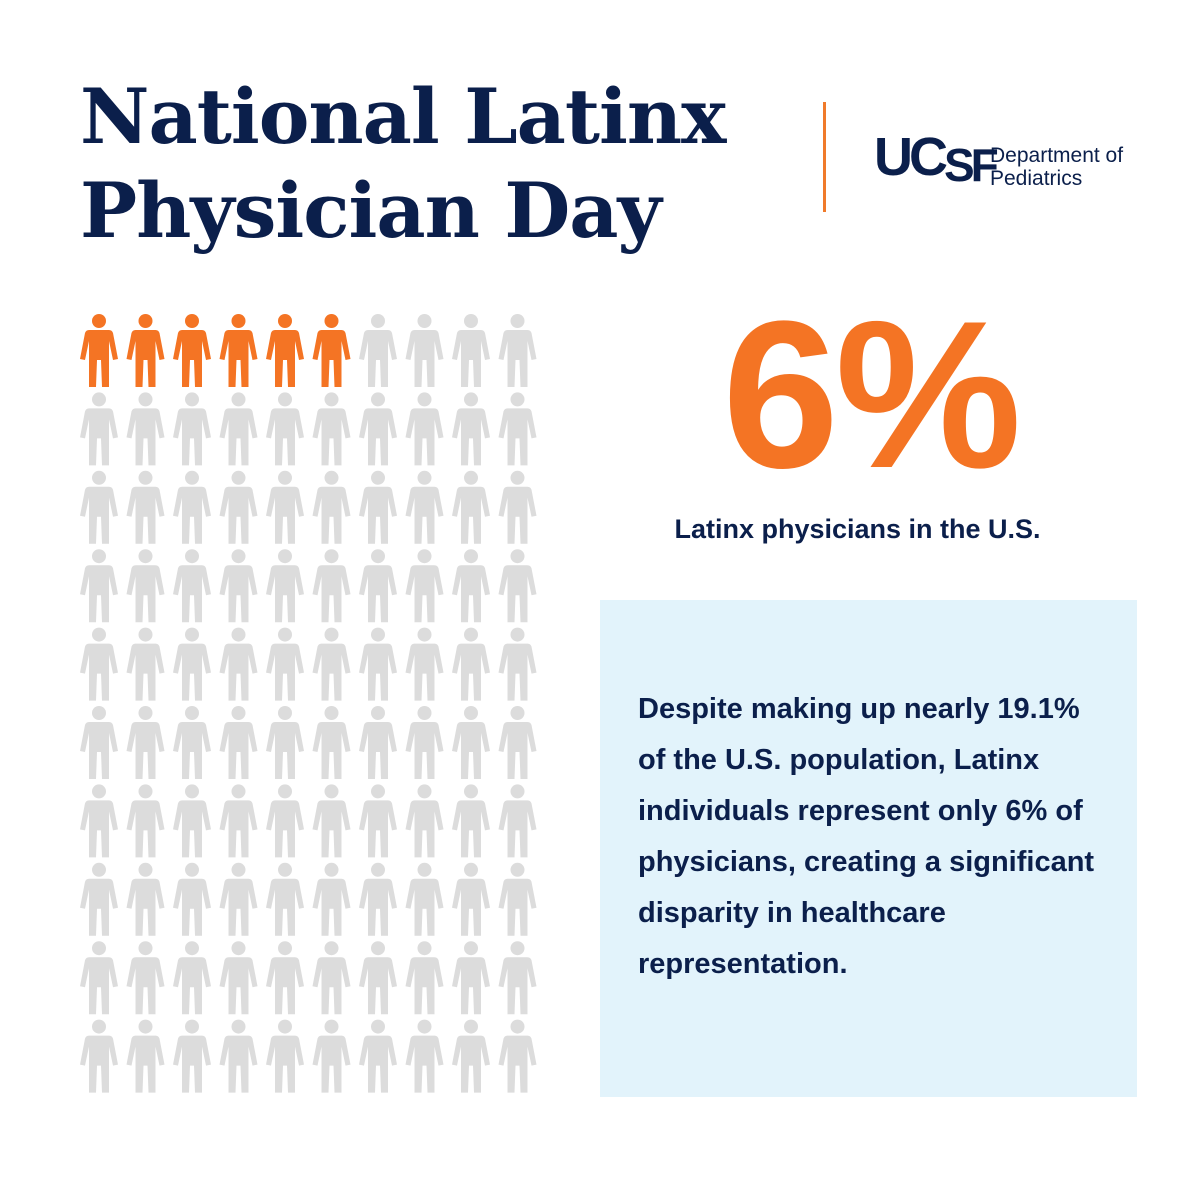 The width and height of the screenshot is (1200, 1200). What do you see at coordinates (1057, 155) in the screenshot?
I see `department-line-1: Department of` at bounding box center [1057, 155].